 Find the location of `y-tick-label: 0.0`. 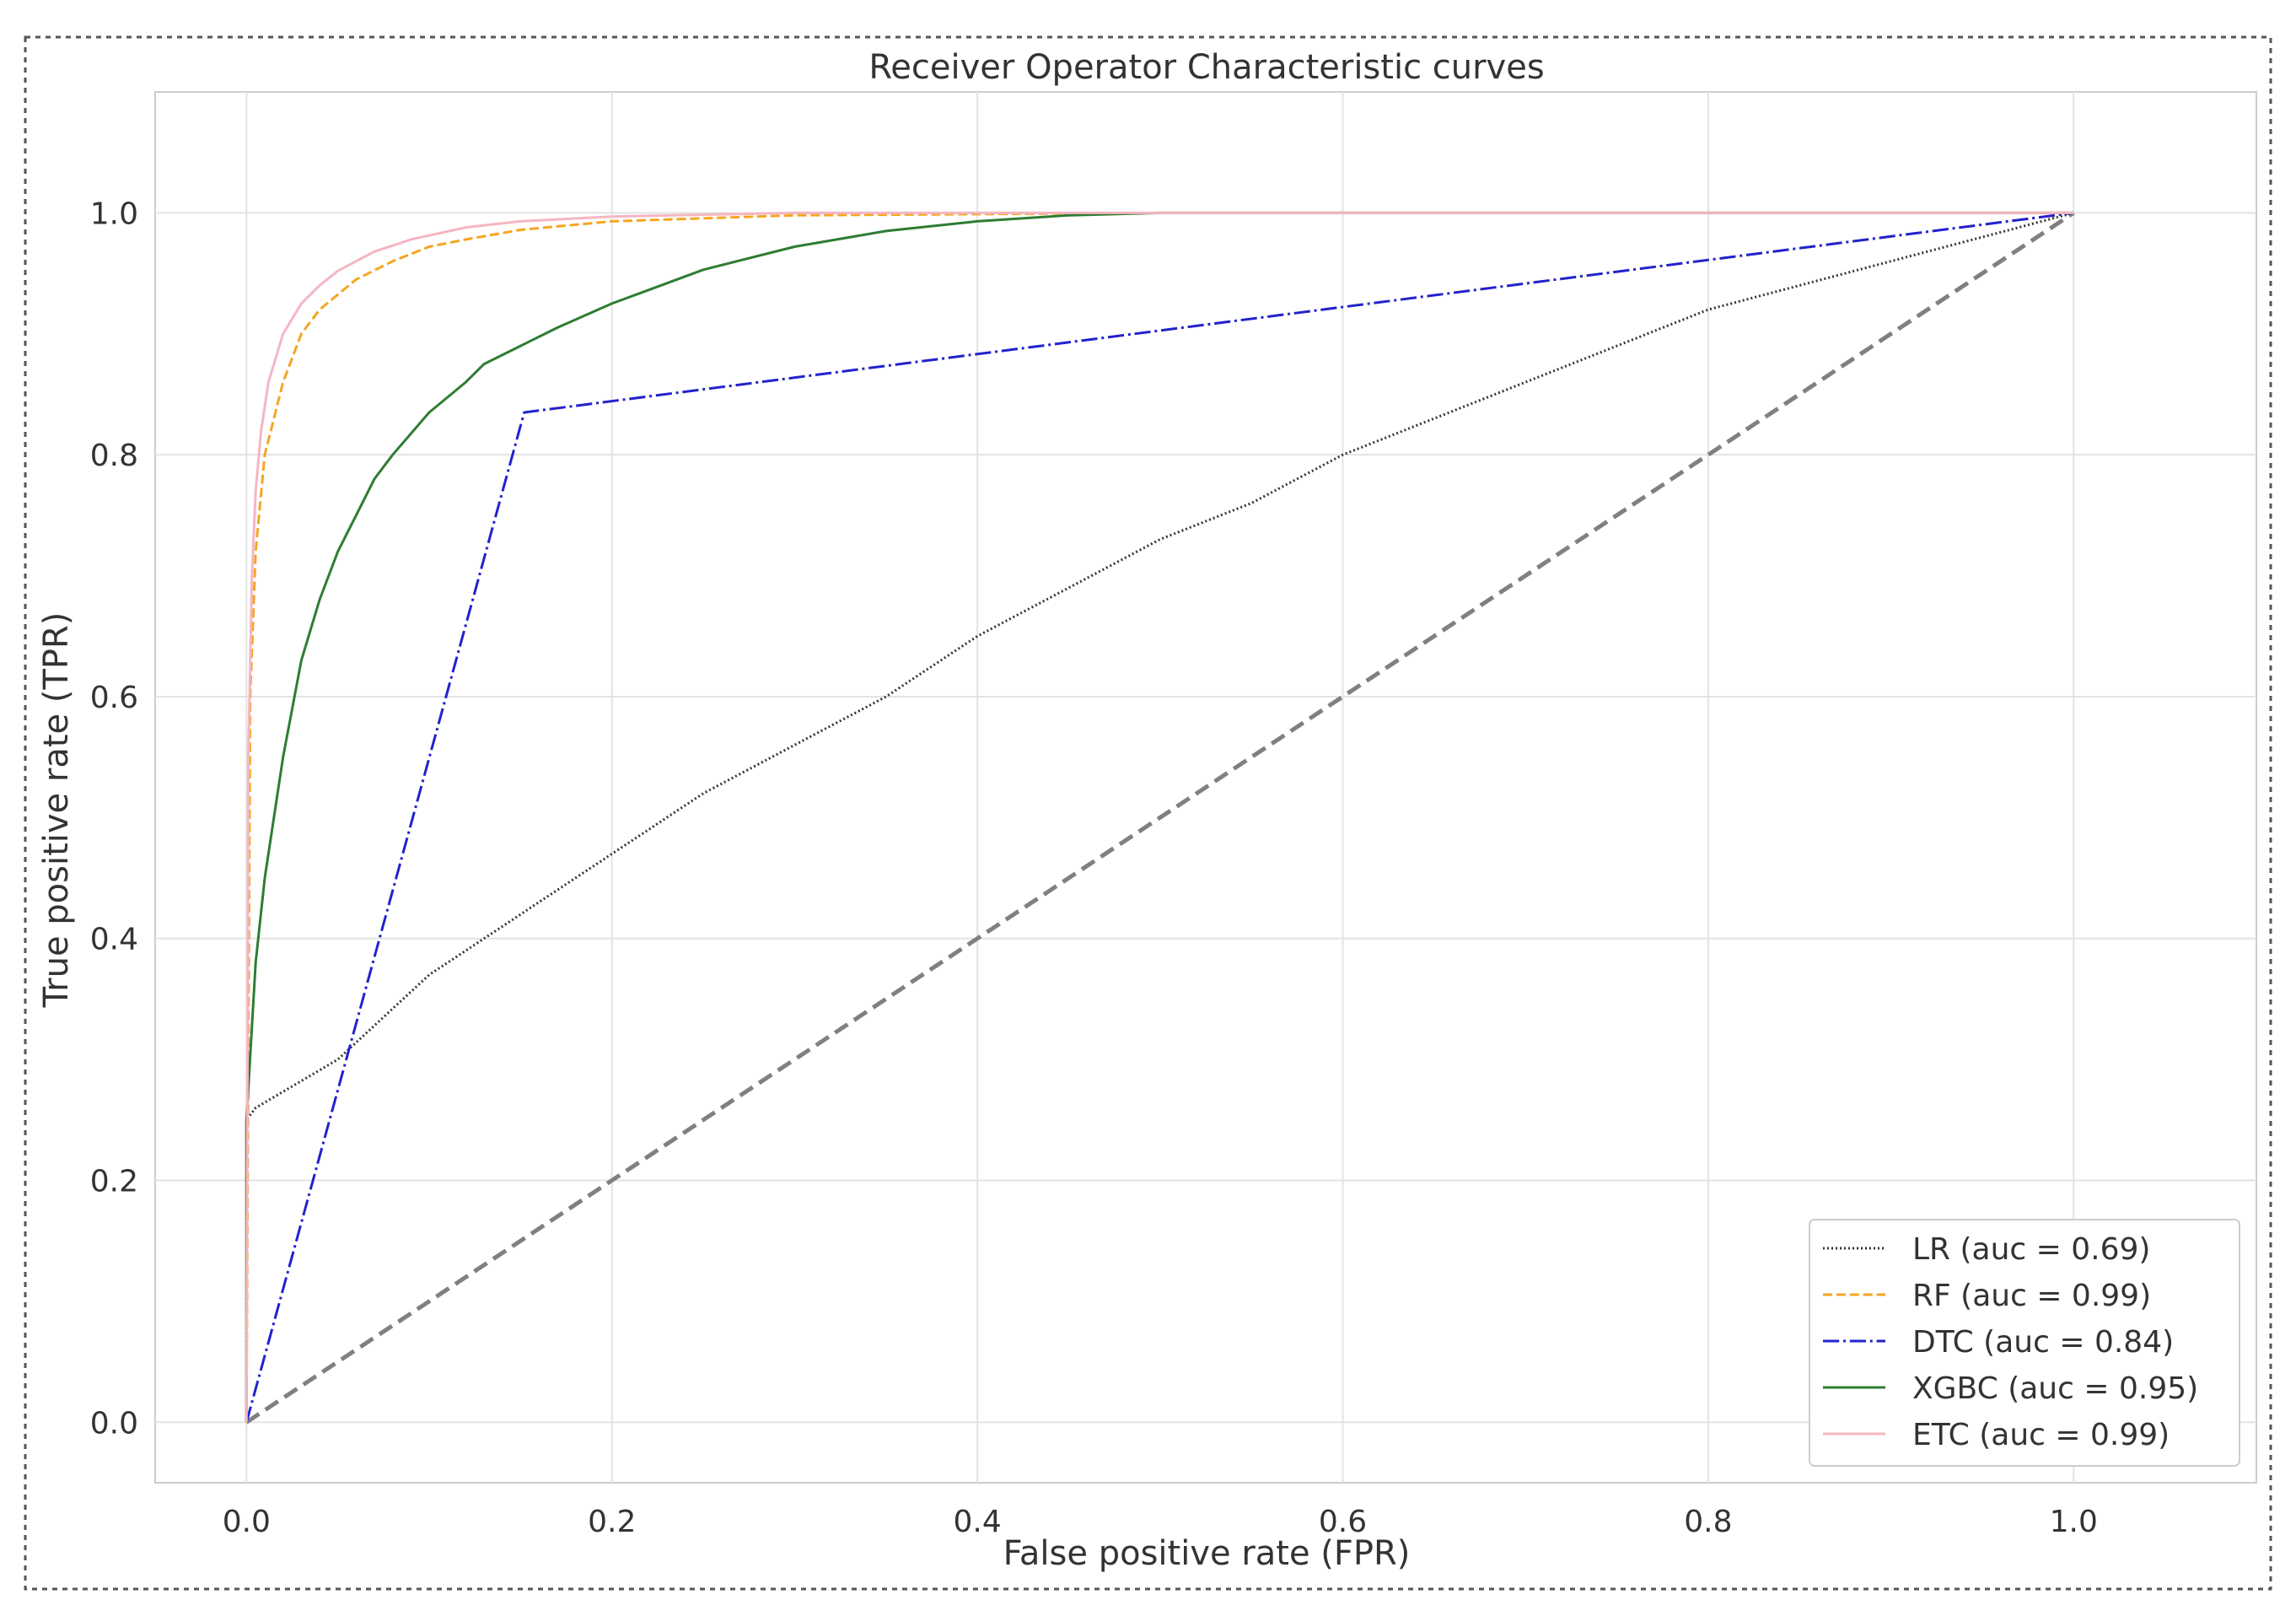

y-tick-label: 0.0 is located at coordinates (114, 1423).